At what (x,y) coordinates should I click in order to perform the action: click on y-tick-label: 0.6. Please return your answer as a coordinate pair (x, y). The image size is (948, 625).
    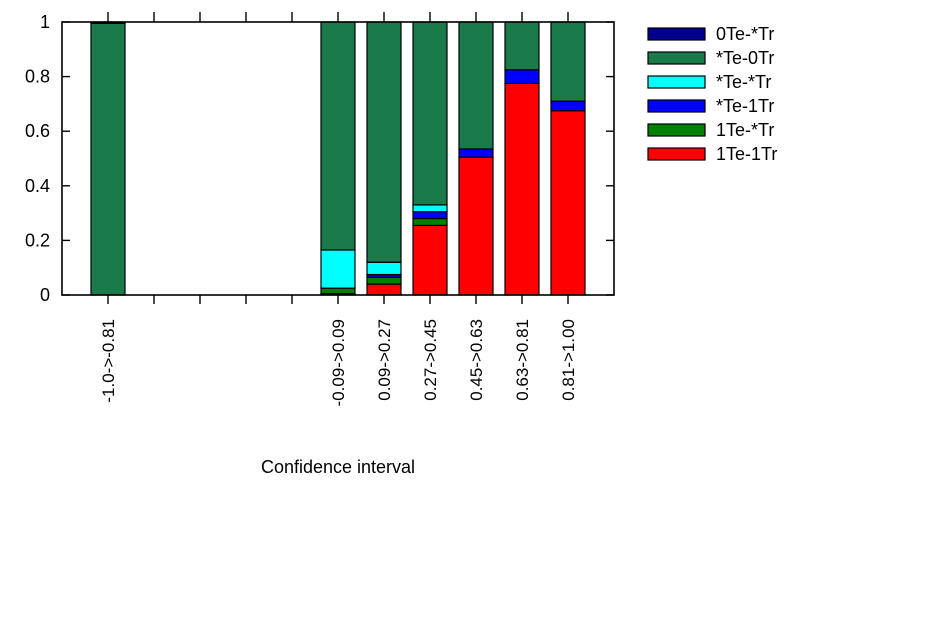
    Looking at the image, I should click on (37, 131).